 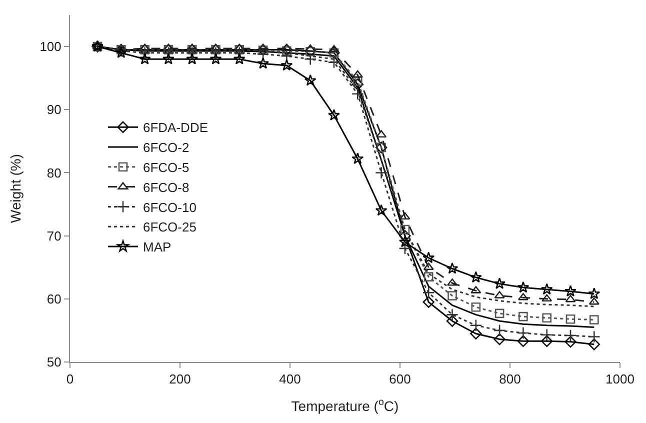 I want to click on x-tick-label: 600, so click(x=400, y=379).